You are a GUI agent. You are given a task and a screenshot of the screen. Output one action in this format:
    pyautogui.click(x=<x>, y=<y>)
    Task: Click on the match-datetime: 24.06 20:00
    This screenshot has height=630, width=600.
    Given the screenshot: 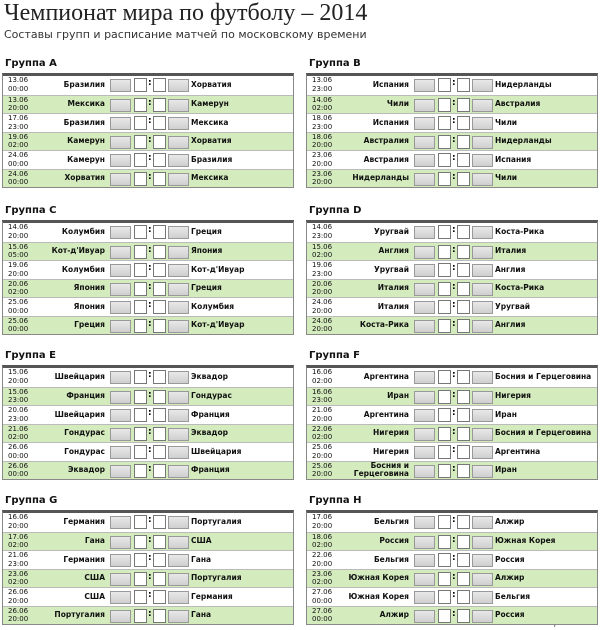 What is the action you would take?
    pyautogui.click(x=322, y=306)
    